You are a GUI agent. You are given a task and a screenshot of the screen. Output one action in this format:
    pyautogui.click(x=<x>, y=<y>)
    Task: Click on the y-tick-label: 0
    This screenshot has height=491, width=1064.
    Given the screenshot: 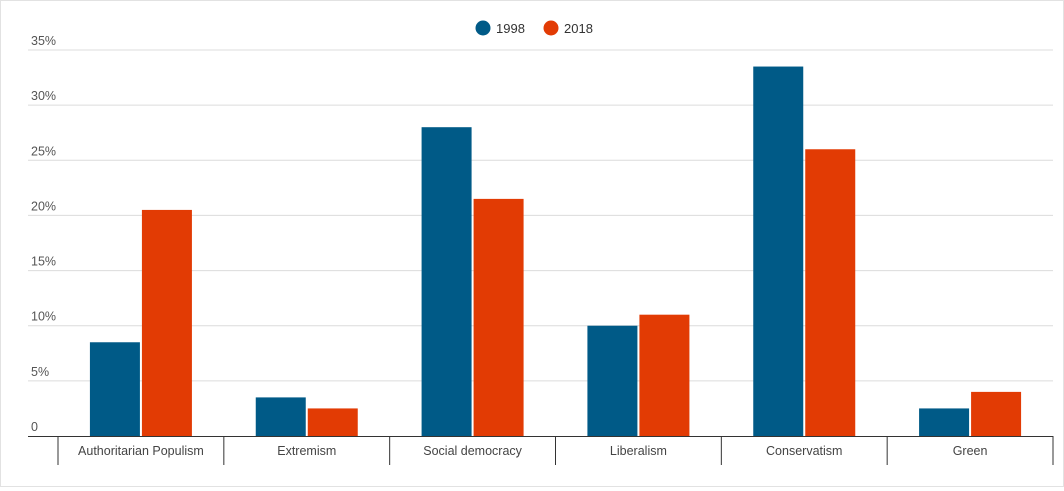 What is the action you would take?
    pyautogui.click(x=34, y=427)
    